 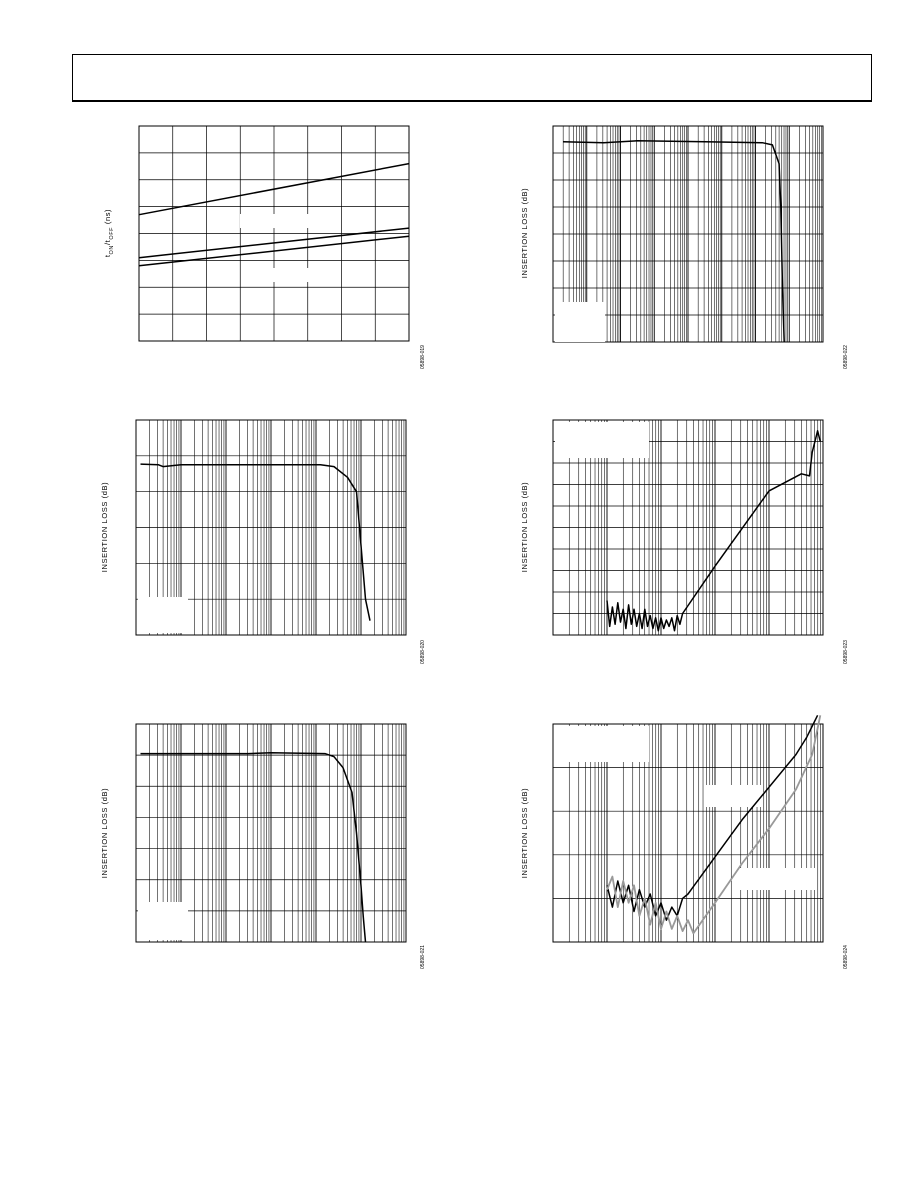 I want to click on chart-fig-crosstalk-b: INSERTION LOSS (dB) 05898-024, so click(x=684, y=841).